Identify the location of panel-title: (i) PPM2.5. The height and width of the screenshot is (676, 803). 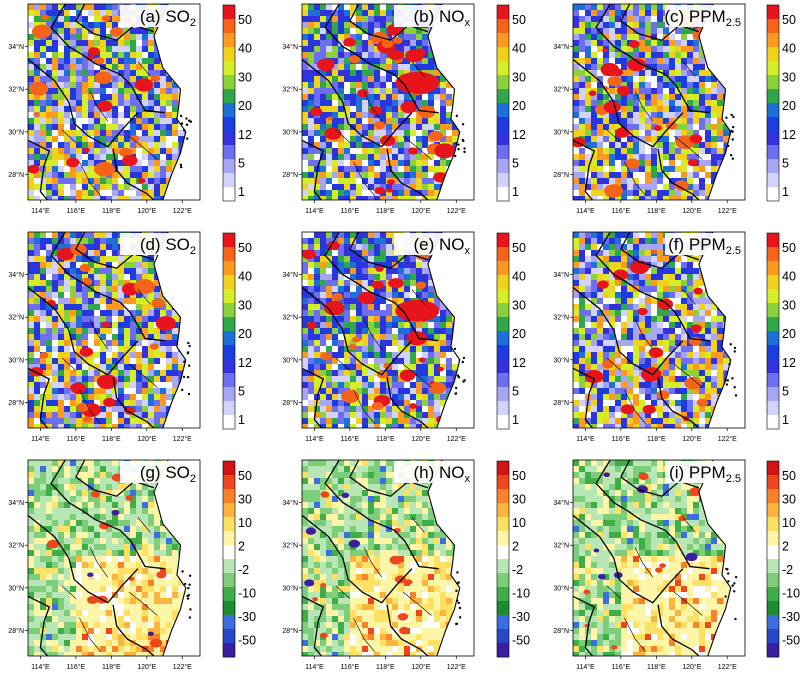
(704, 473).